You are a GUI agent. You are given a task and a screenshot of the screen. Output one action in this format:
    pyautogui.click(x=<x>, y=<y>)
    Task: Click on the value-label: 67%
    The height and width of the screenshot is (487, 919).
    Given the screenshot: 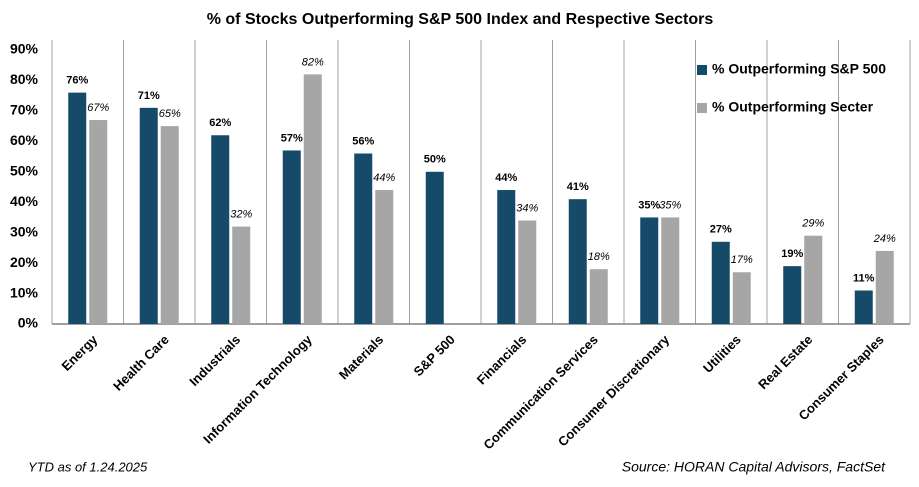 What is the action you would take?
    pyautogui.click(x=98, y=108)
    